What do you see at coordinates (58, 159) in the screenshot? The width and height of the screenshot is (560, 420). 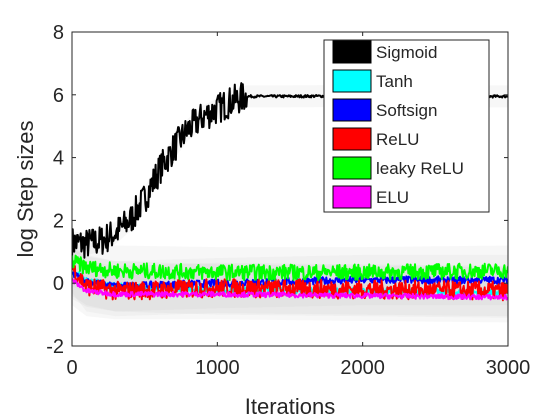 I see `y-tick-label: 4` at bounding box center [58, 159].